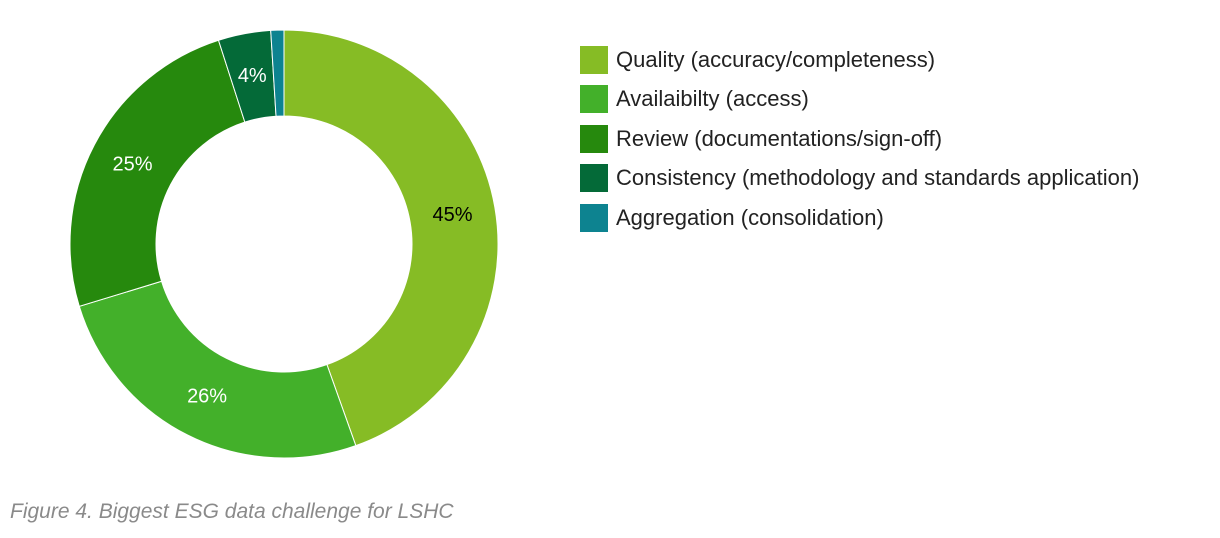 The height and width of the screenshot is (538, 1220). Describe the element at coordinates (252, 76) in the screenshot. I see `slice-label-consistency: 4%` at that location.